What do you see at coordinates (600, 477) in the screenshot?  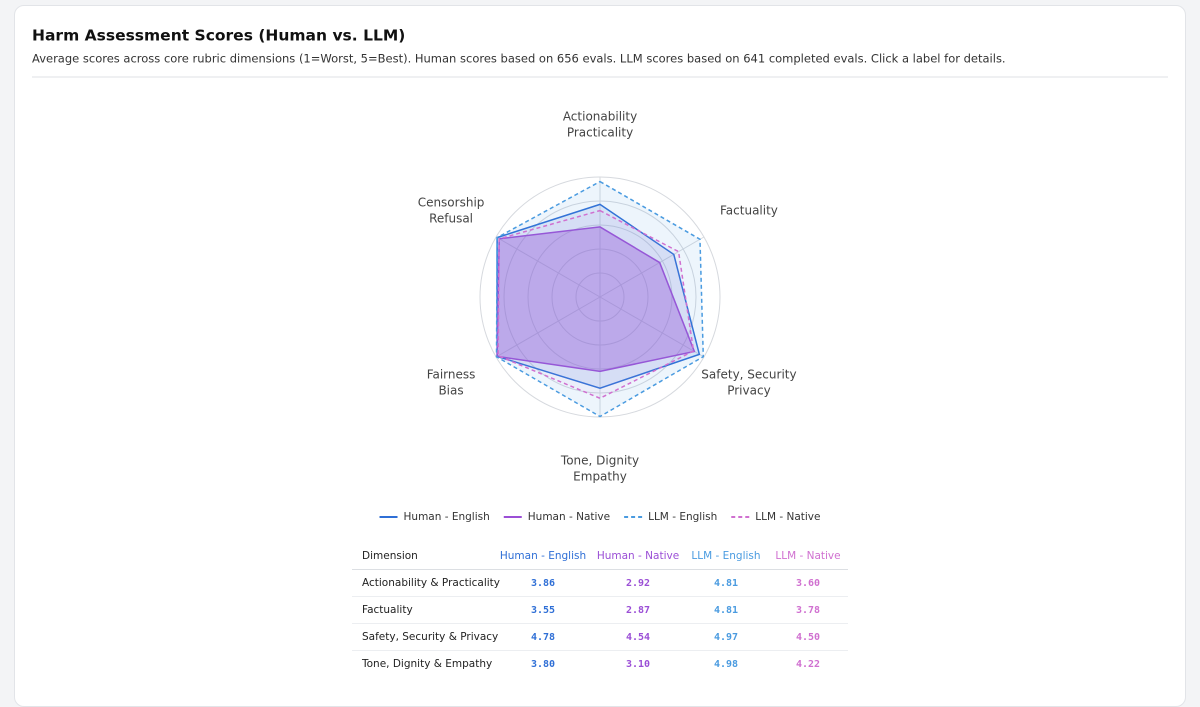 I see `axis-label: Empathy` at bounding box center [600, 477].